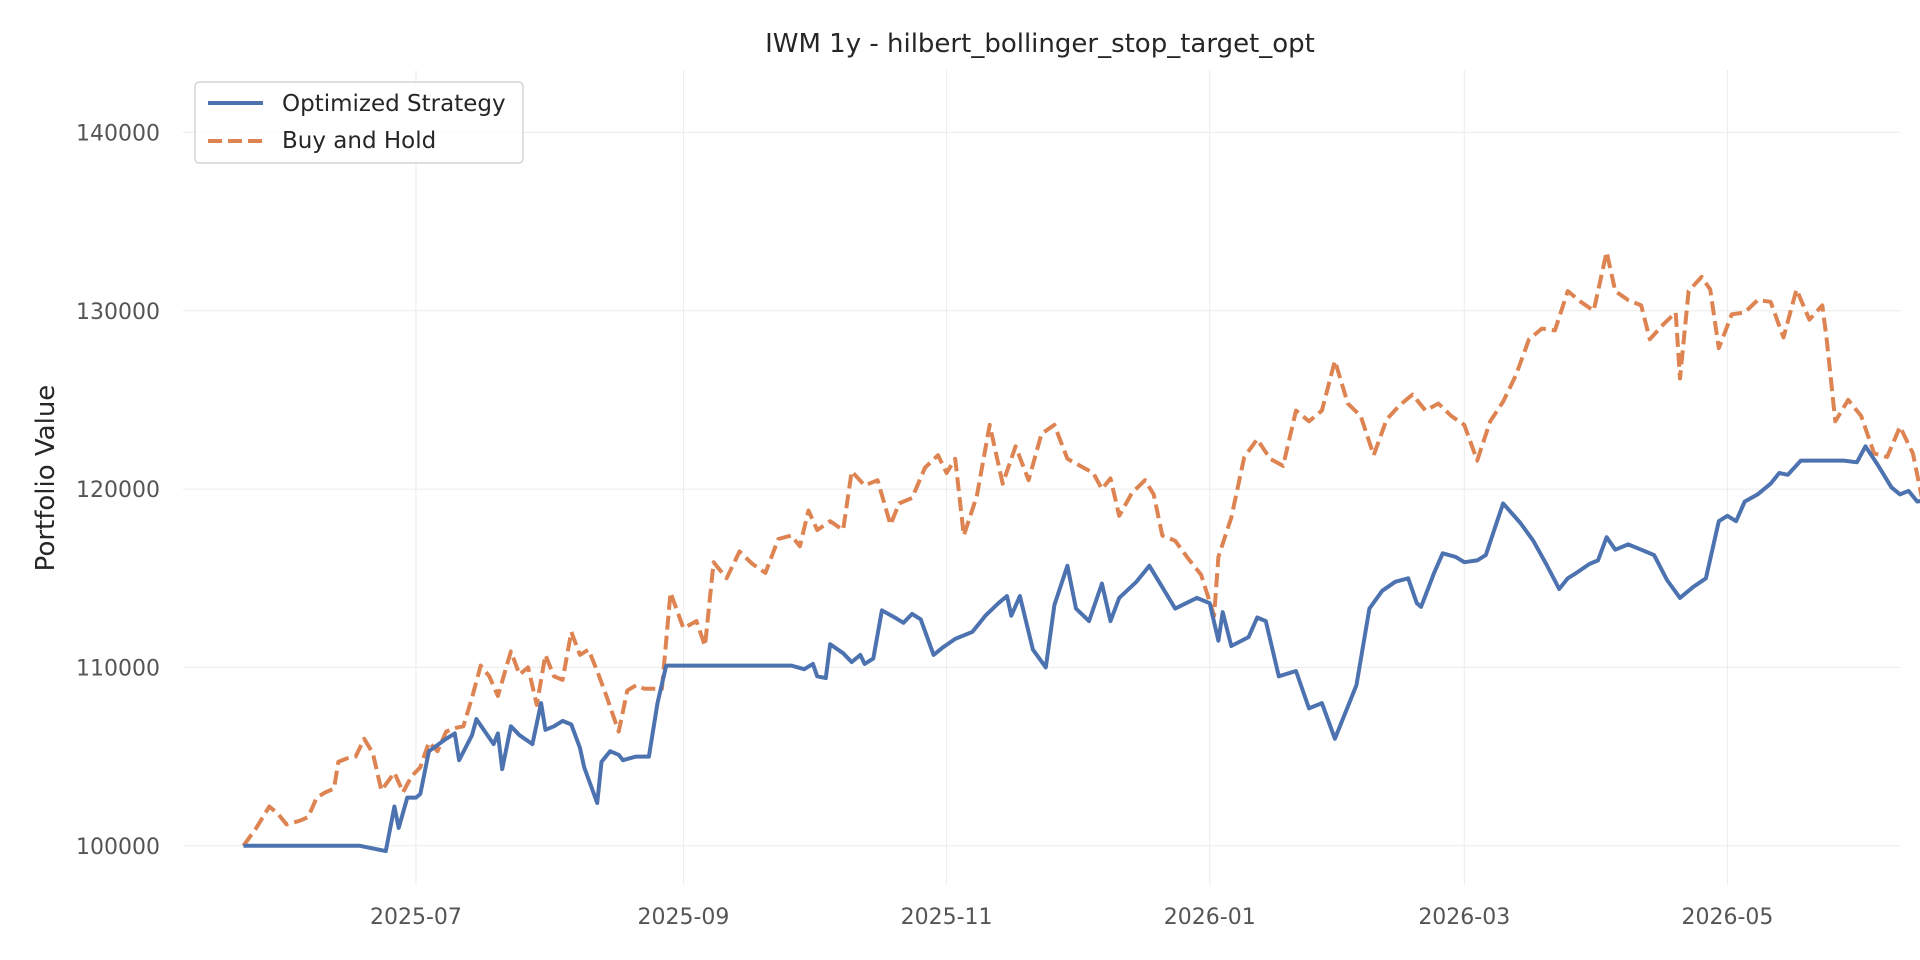 This screenshot has width=1920, height=960. What do you see at coordinates (1727, 917) in the screenshot?
I see `x-tick-label: 2026-05` at bounding box center [1727, 917].